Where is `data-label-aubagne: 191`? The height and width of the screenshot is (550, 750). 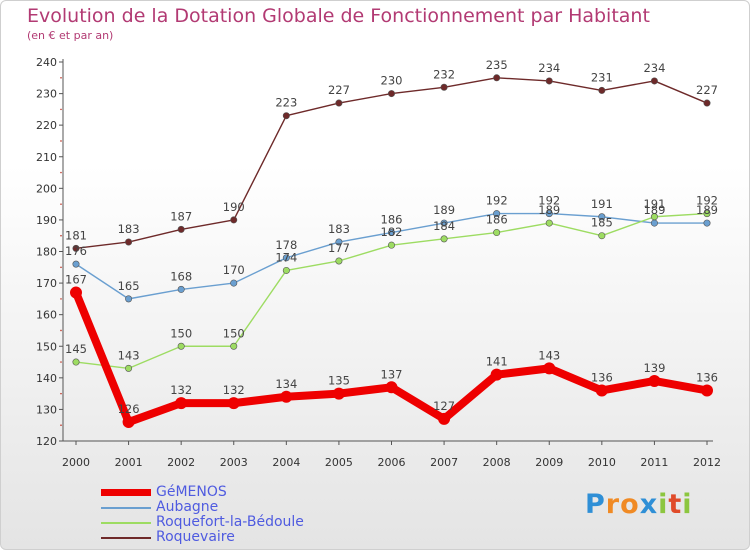
data-label-aubagne: 191 is located at coordinates (602, 204).